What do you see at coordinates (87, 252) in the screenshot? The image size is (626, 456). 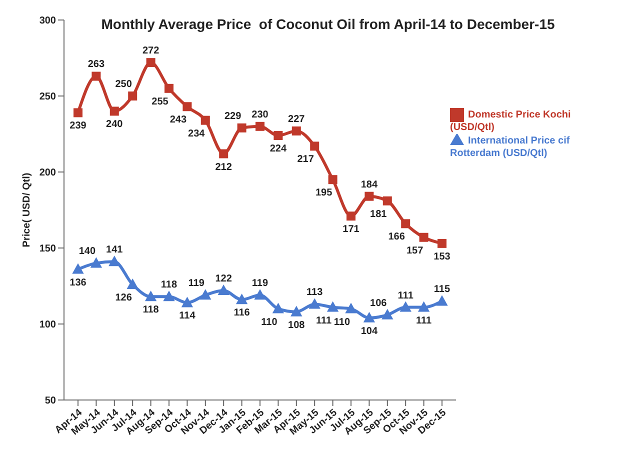 I see `data-label: 140` at bounding box center [87, 252].